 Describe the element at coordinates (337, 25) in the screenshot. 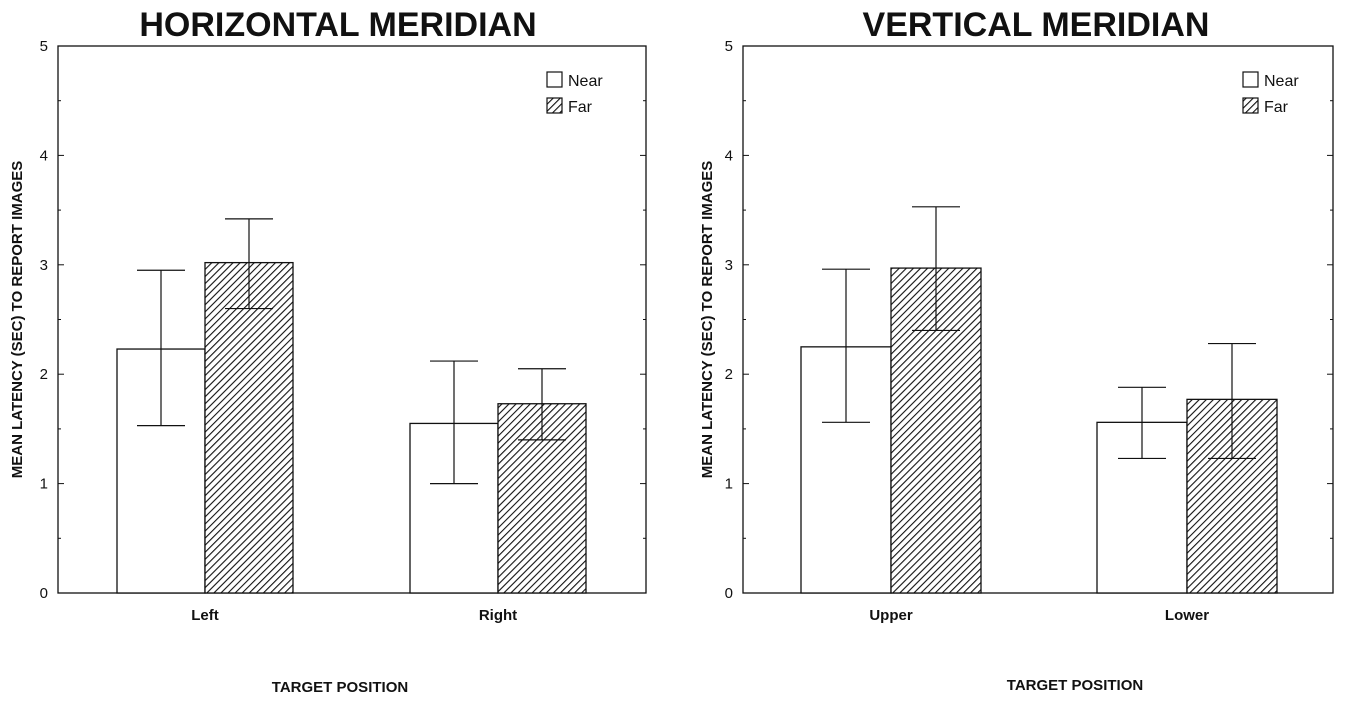

I see `chart-title: HORIZONTAL MERIDIAN` at that location.